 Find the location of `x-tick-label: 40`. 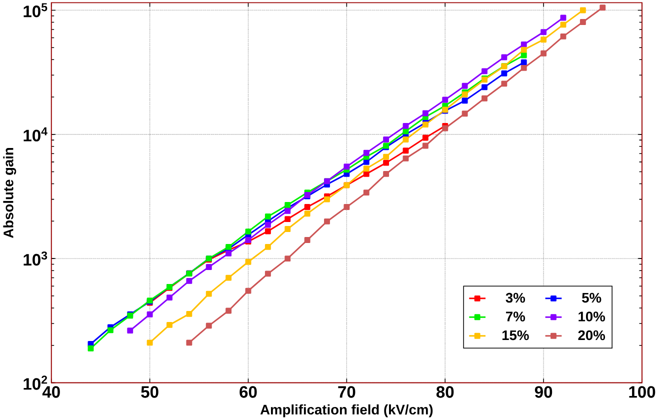

x-tick-label: 40 is located at coordinates (51, 392).